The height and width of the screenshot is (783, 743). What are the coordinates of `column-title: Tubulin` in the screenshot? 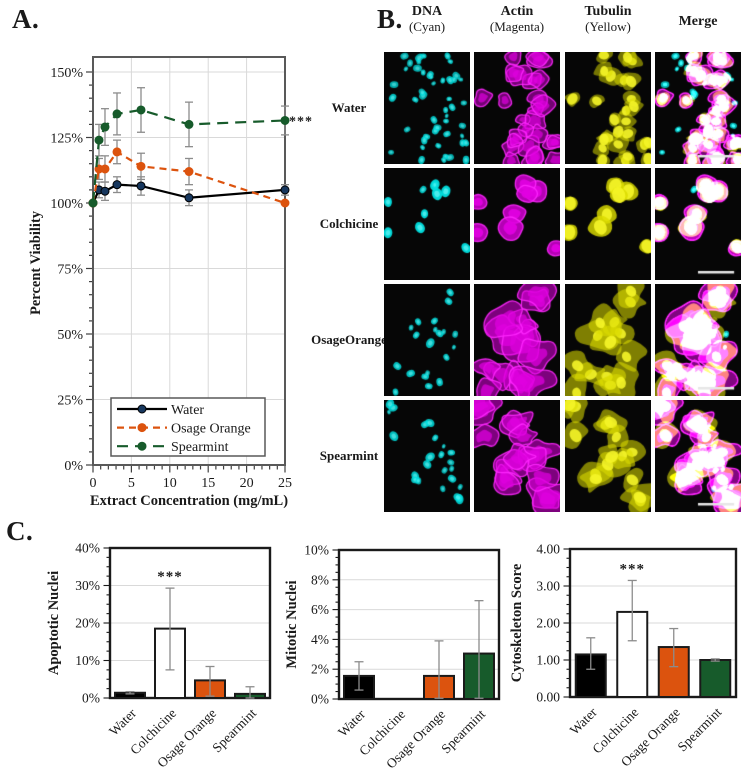 It's located at (608, 11).